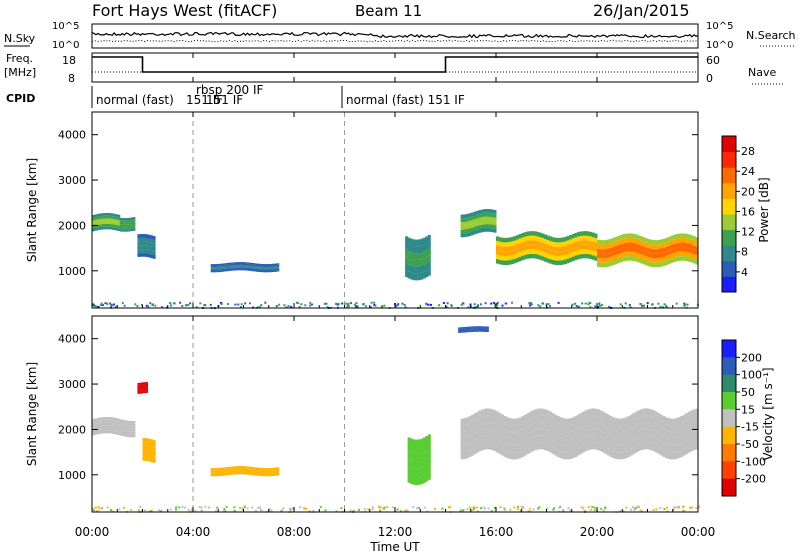 The image size is (800, 554). I want to click on nsky-trace, so click(395, 35).